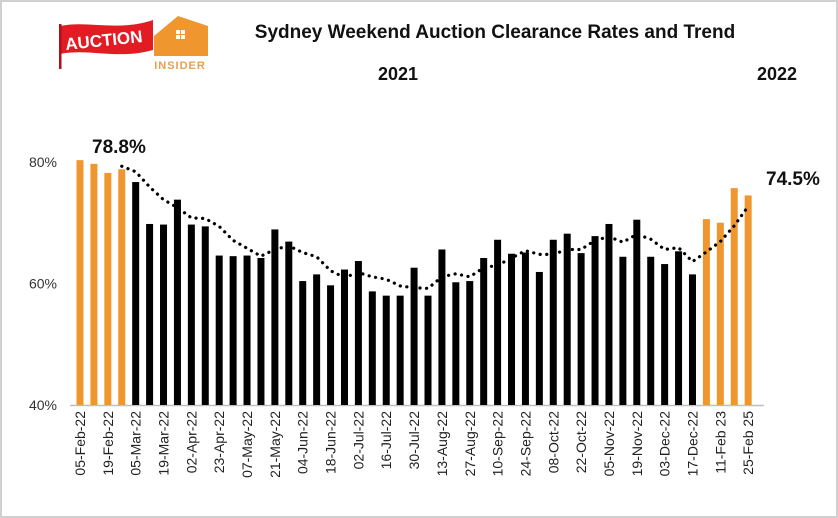 The height and width of the screenshot is (518, 838). Describe the element at coordinates (665, 444) in the screenshot. I see `x-tick-label: 03-Dec-22` at that location.